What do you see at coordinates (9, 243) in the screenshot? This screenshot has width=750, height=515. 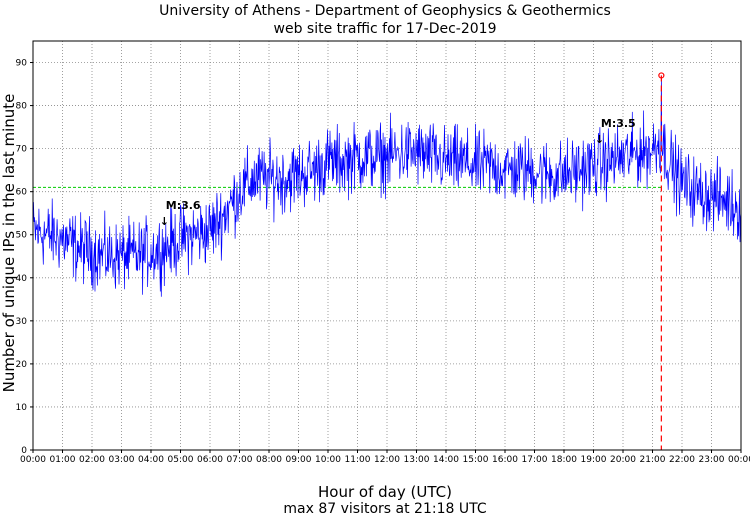 I see `y-axis-label: Number of unique IPs in the last minute` at bounding box center [9, 243].